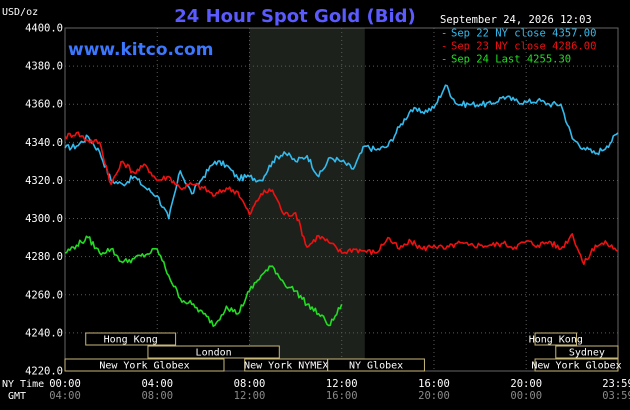  What do you see at coordinates (516, 20) in the screenshot?
I see `timestamp: September 24, 2026 12:03` at bounding box center [516, 20].